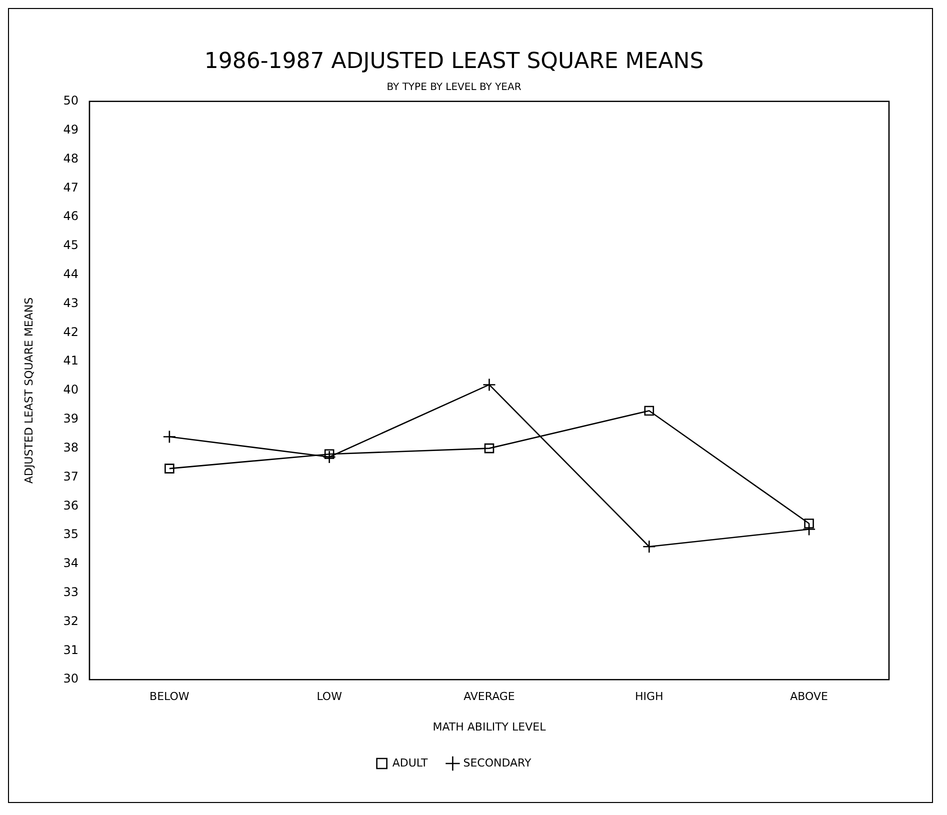  I want to click on y-tick-label: 50, so click(70, 101).